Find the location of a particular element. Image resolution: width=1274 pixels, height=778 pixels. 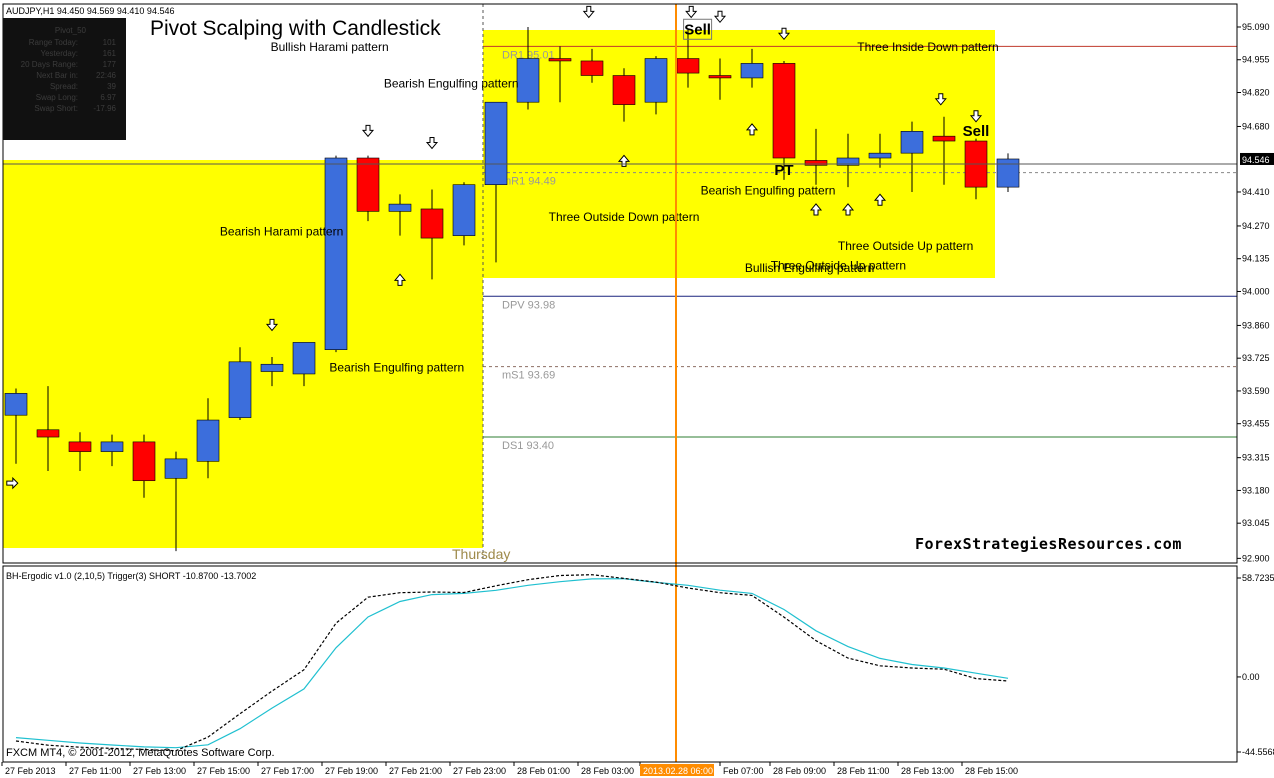

price-tick-label: 94.135 is located at coordinates (1256, 259).